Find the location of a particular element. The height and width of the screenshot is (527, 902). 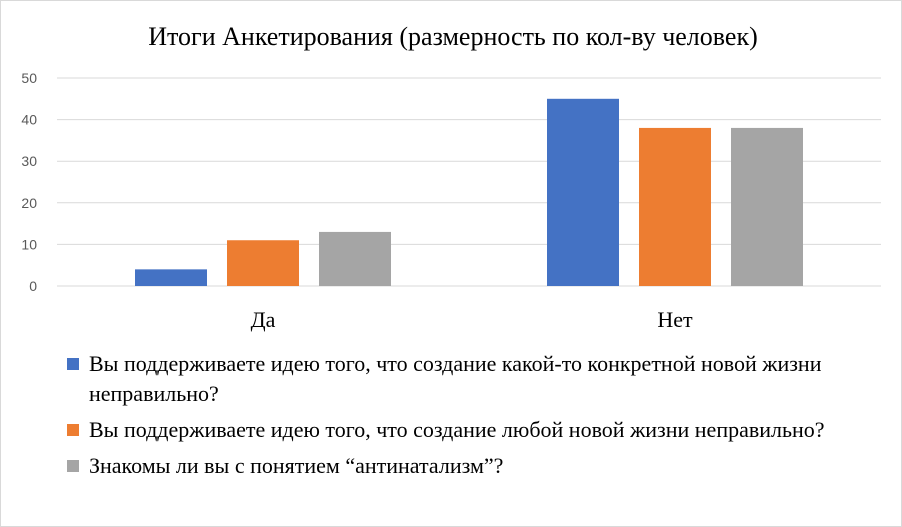

legend-item-series-3: Знакомы ли вы с понятием “антинатализм”? is located at coordinates (467, 466).